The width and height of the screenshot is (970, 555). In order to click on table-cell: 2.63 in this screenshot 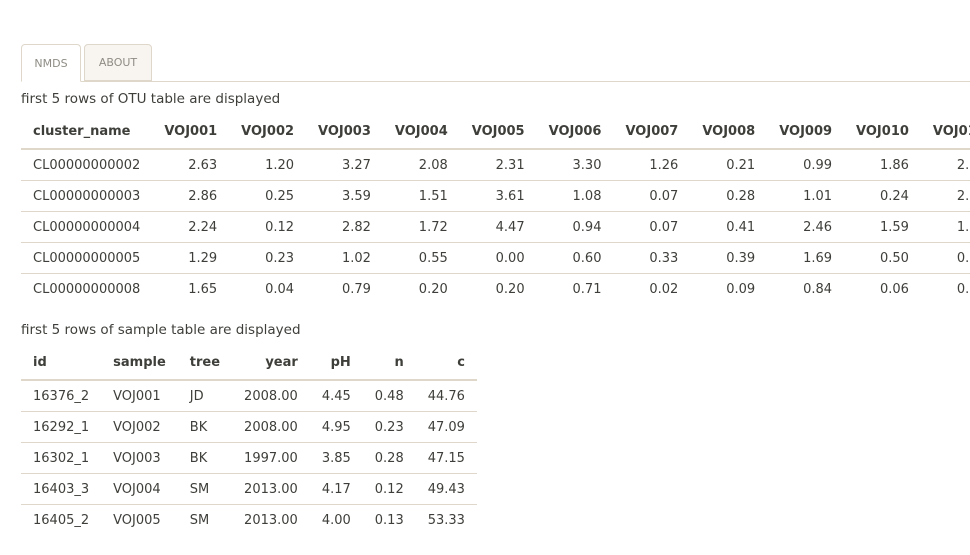, I will do `click(203, 165)`.